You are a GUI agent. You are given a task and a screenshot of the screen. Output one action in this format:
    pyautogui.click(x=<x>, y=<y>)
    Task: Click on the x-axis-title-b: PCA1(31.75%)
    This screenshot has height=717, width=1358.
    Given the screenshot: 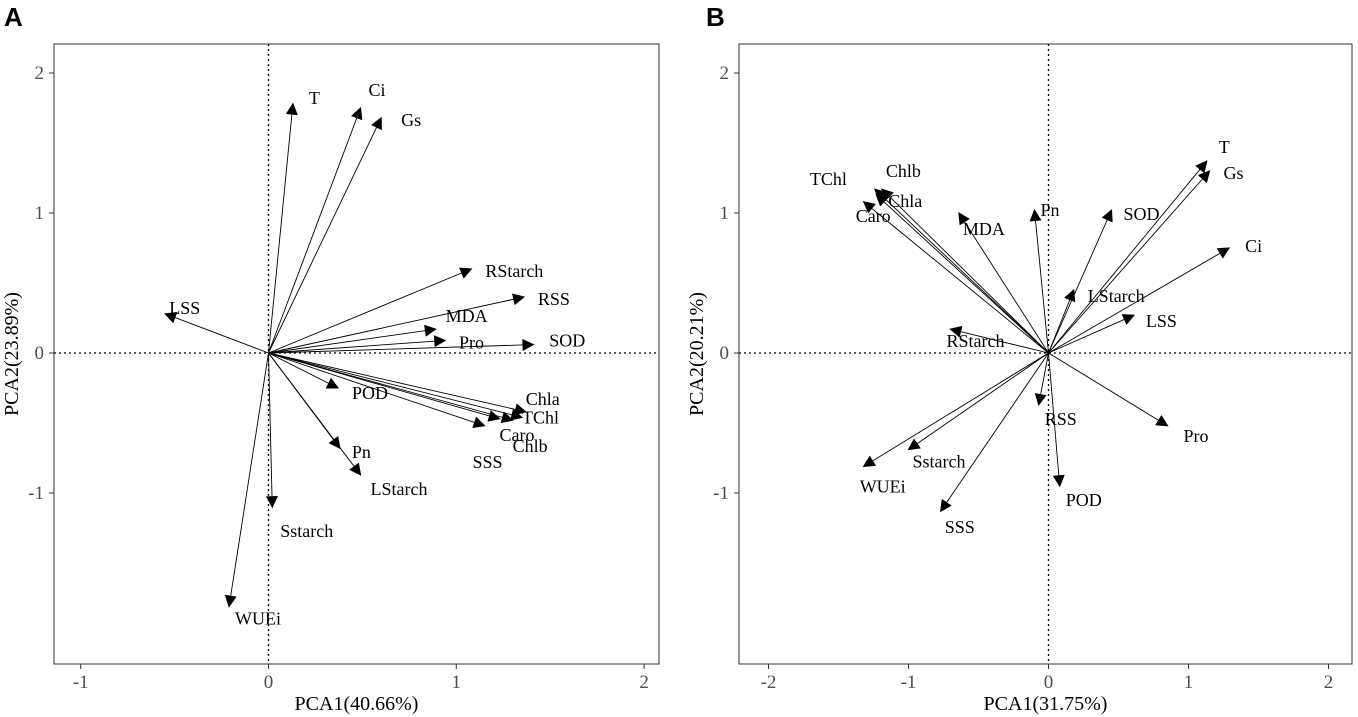 What is the action you would take?
    pyautogui.click(x=1046, y=704)
    